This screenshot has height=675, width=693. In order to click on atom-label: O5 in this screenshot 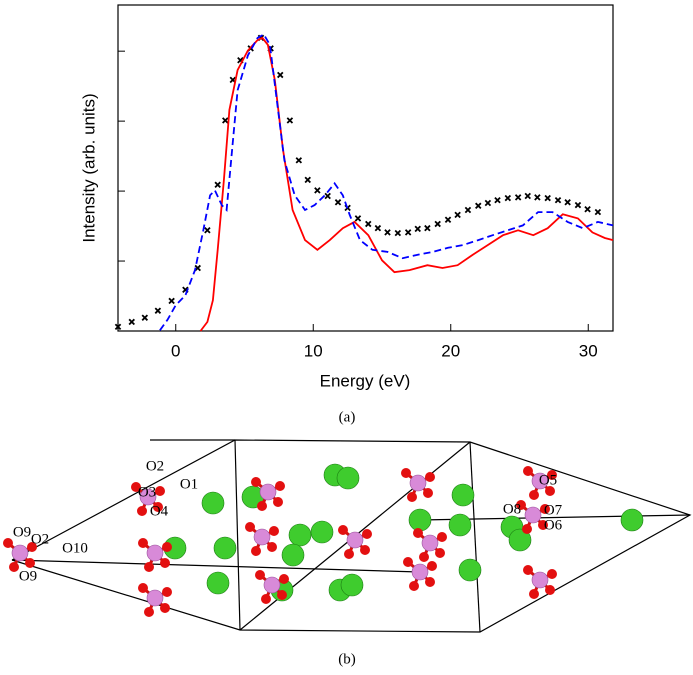, I will do `click(548, 480)`.